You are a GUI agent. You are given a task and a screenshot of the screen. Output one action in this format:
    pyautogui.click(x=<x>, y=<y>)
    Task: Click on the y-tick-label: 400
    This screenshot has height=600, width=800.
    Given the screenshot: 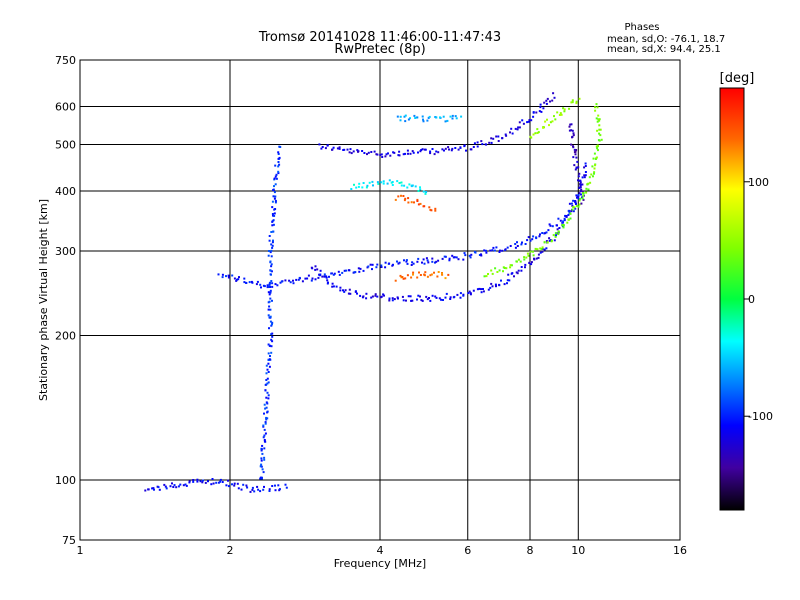 What is the action you would take?
    pyautogui.click(x=65, y=191)
    